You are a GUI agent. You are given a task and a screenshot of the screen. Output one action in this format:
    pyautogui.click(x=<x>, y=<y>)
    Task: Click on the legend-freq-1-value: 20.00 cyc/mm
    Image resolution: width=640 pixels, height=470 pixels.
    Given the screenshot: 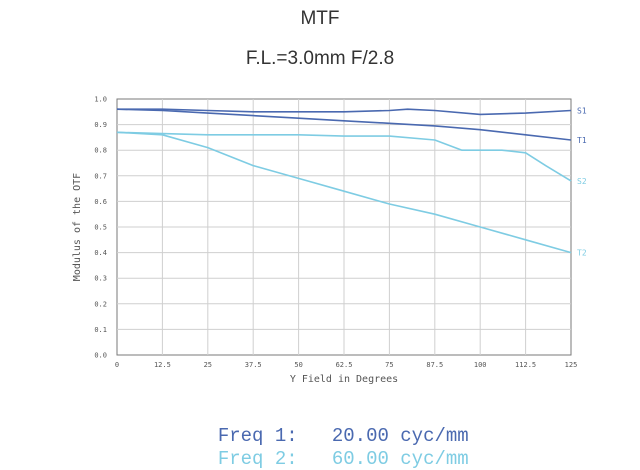 What is the action you would take?
    pyautogui.click(x=400, y=436)
    